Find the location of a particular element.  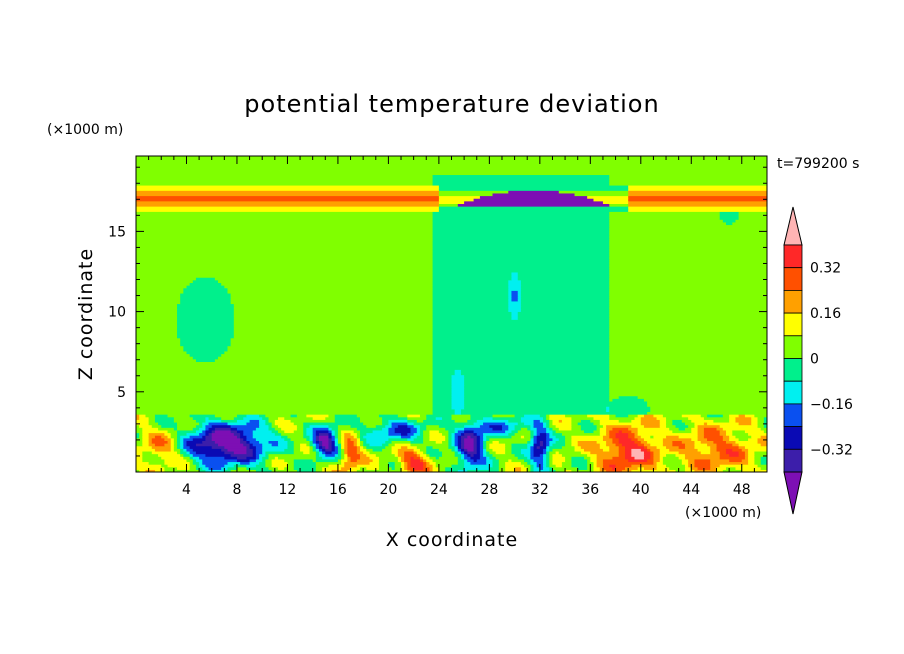

x-axis-units: (×1000 m) is located at coordinates (723, 513).